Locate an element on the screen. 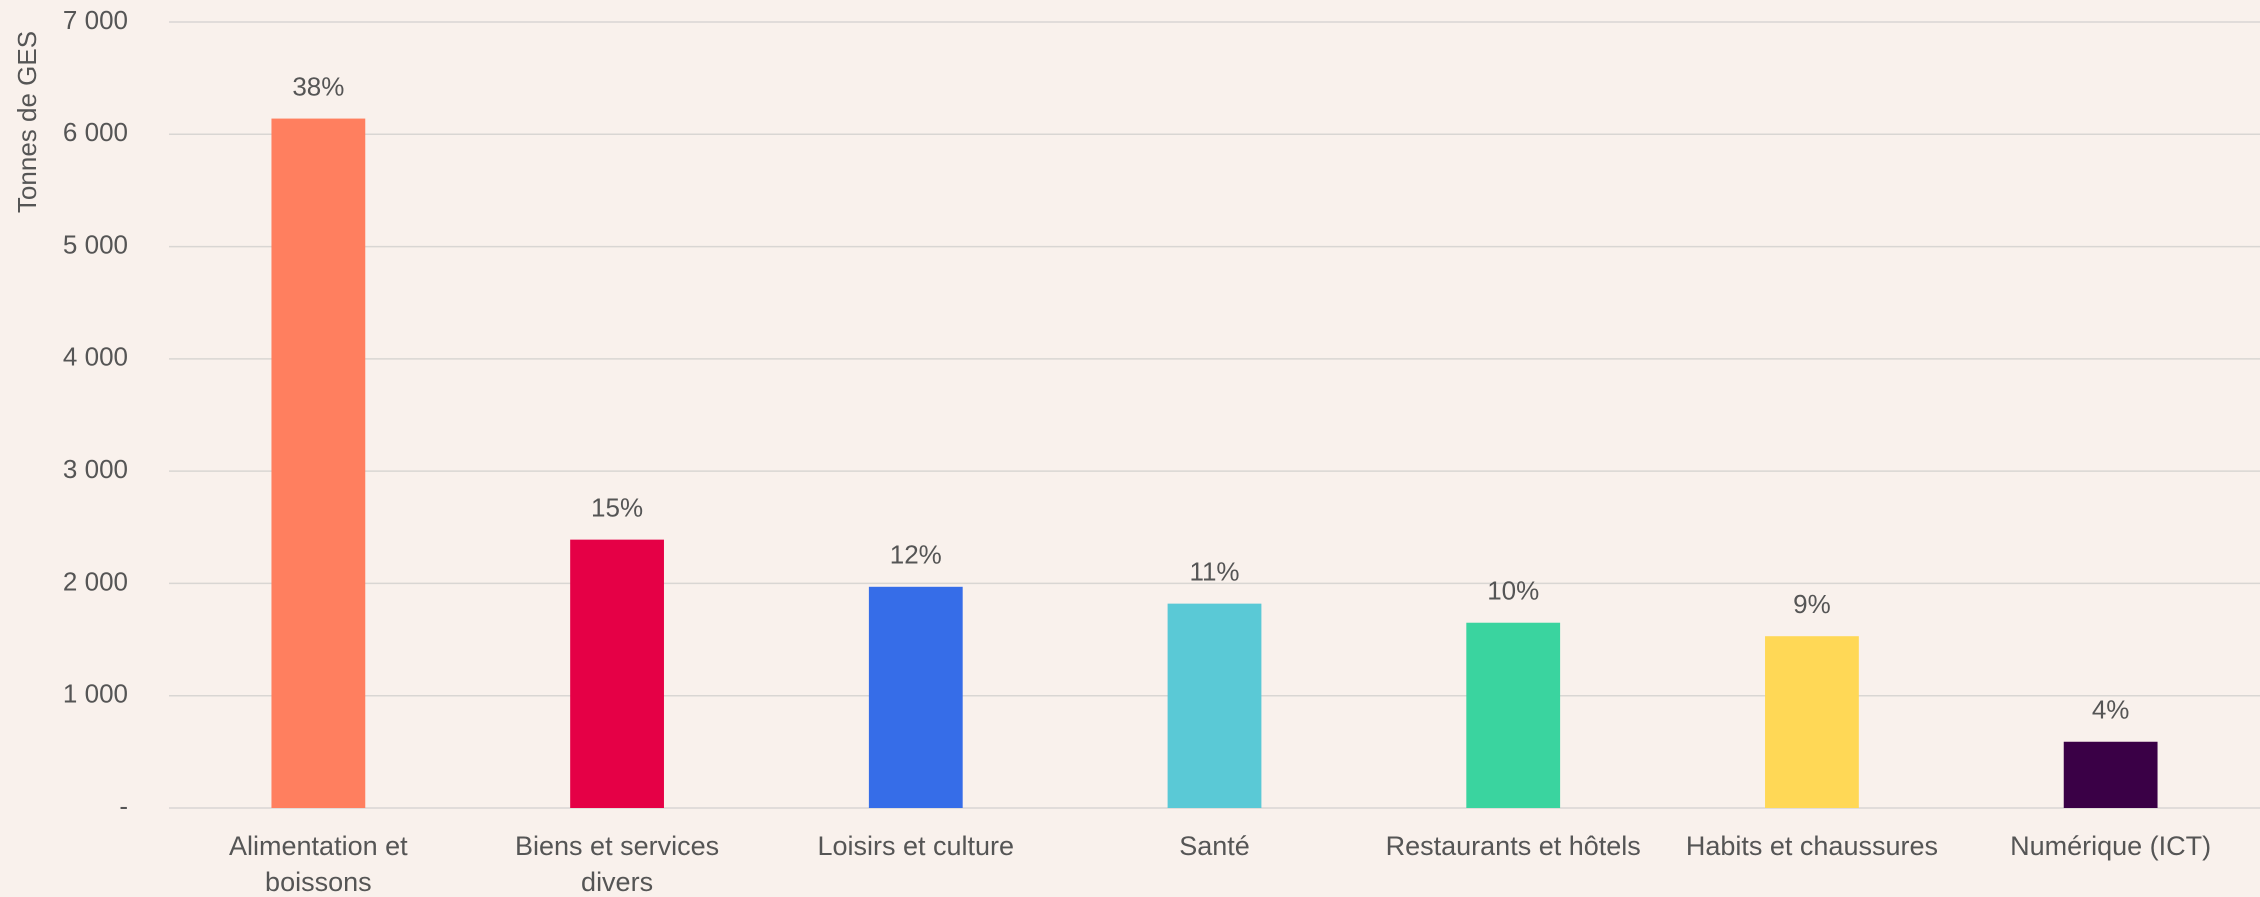 The width and height of the screenshot is (2260, 897). x-tick-label: Restaurants et hôtels is located at coordinates (1513, 846).